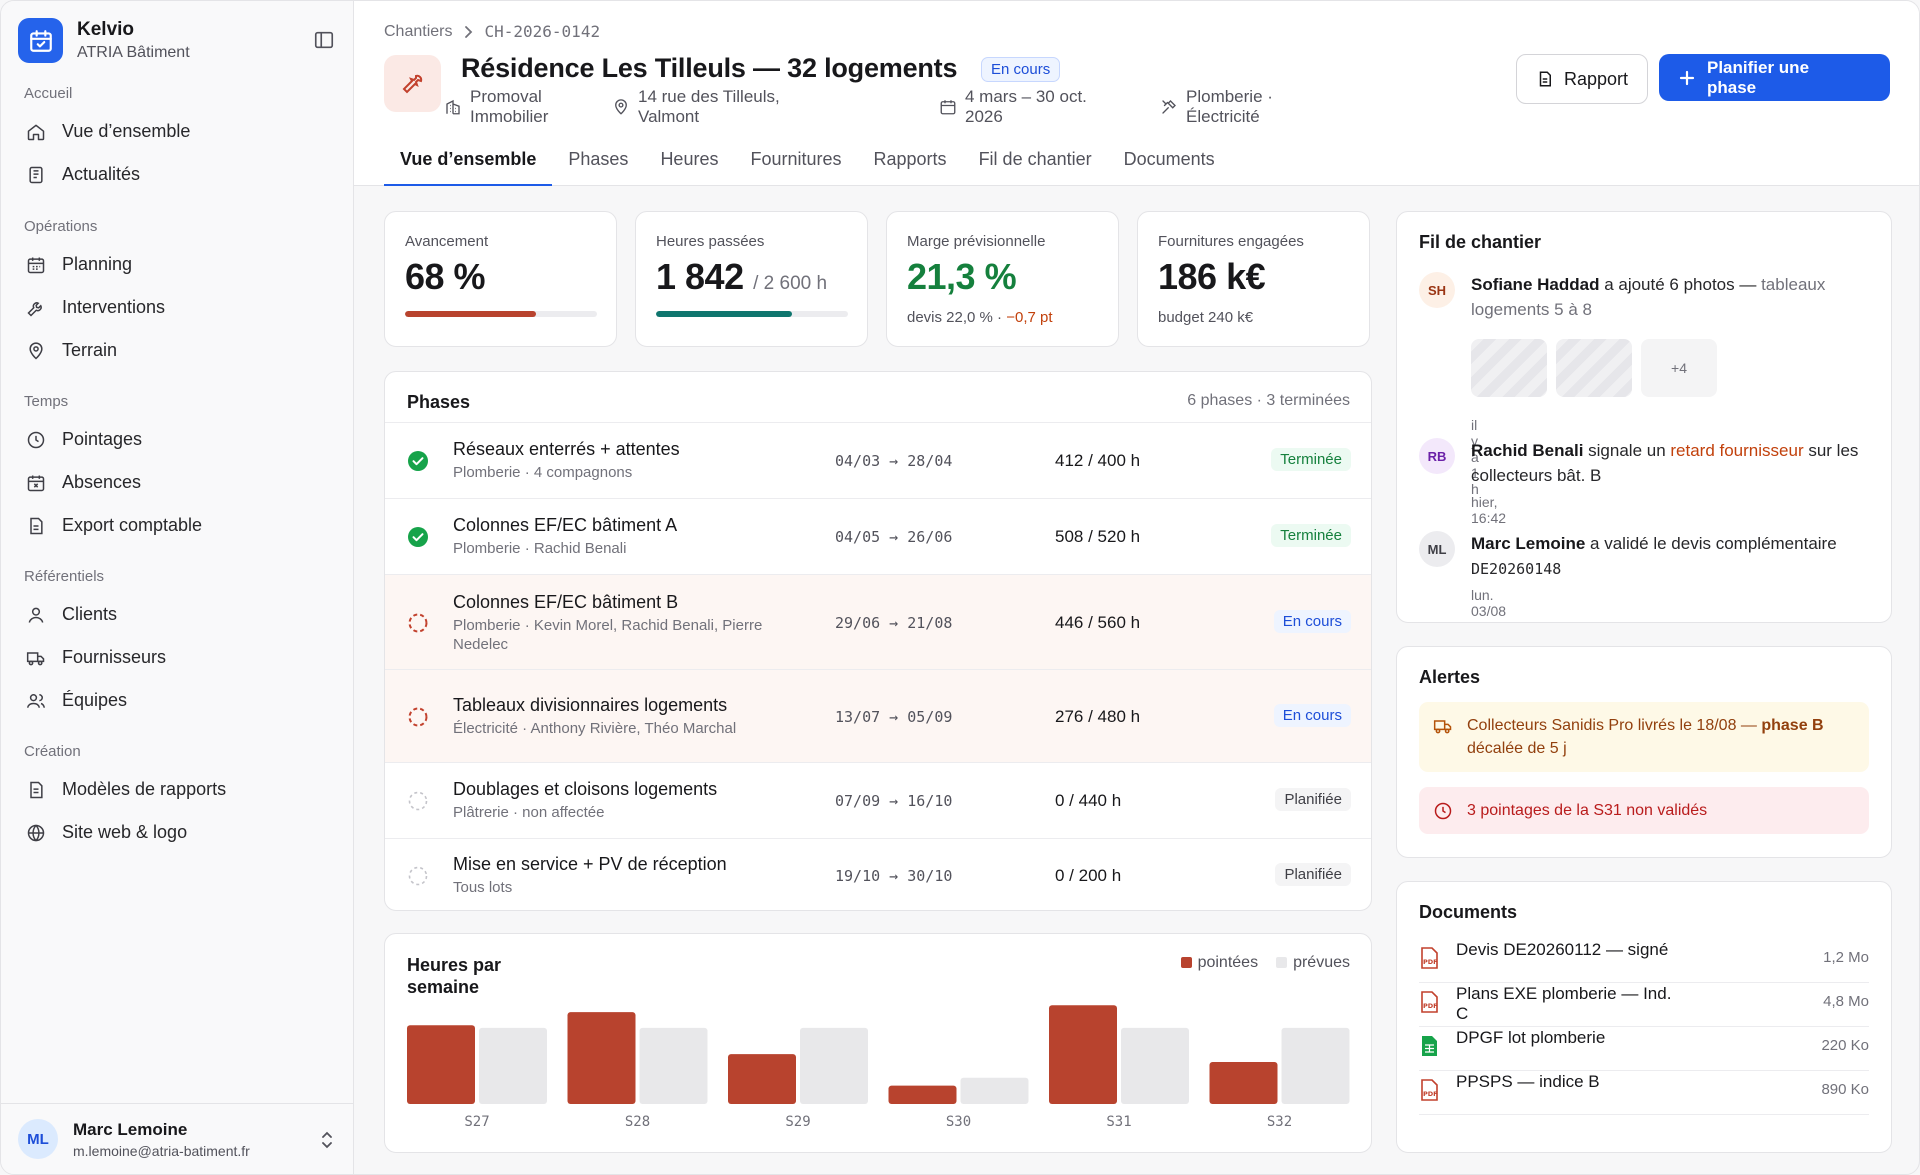  What do you see at coordinates (752, 314) in the screenshot?
I see `hours-bar` at bounding box center [752, 314].